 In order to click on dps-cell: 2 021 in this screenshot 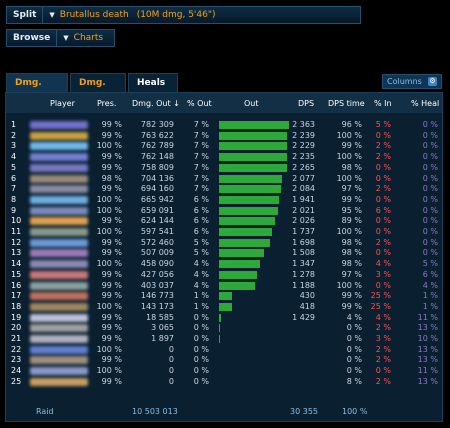, I will do `click(303, 210)`.